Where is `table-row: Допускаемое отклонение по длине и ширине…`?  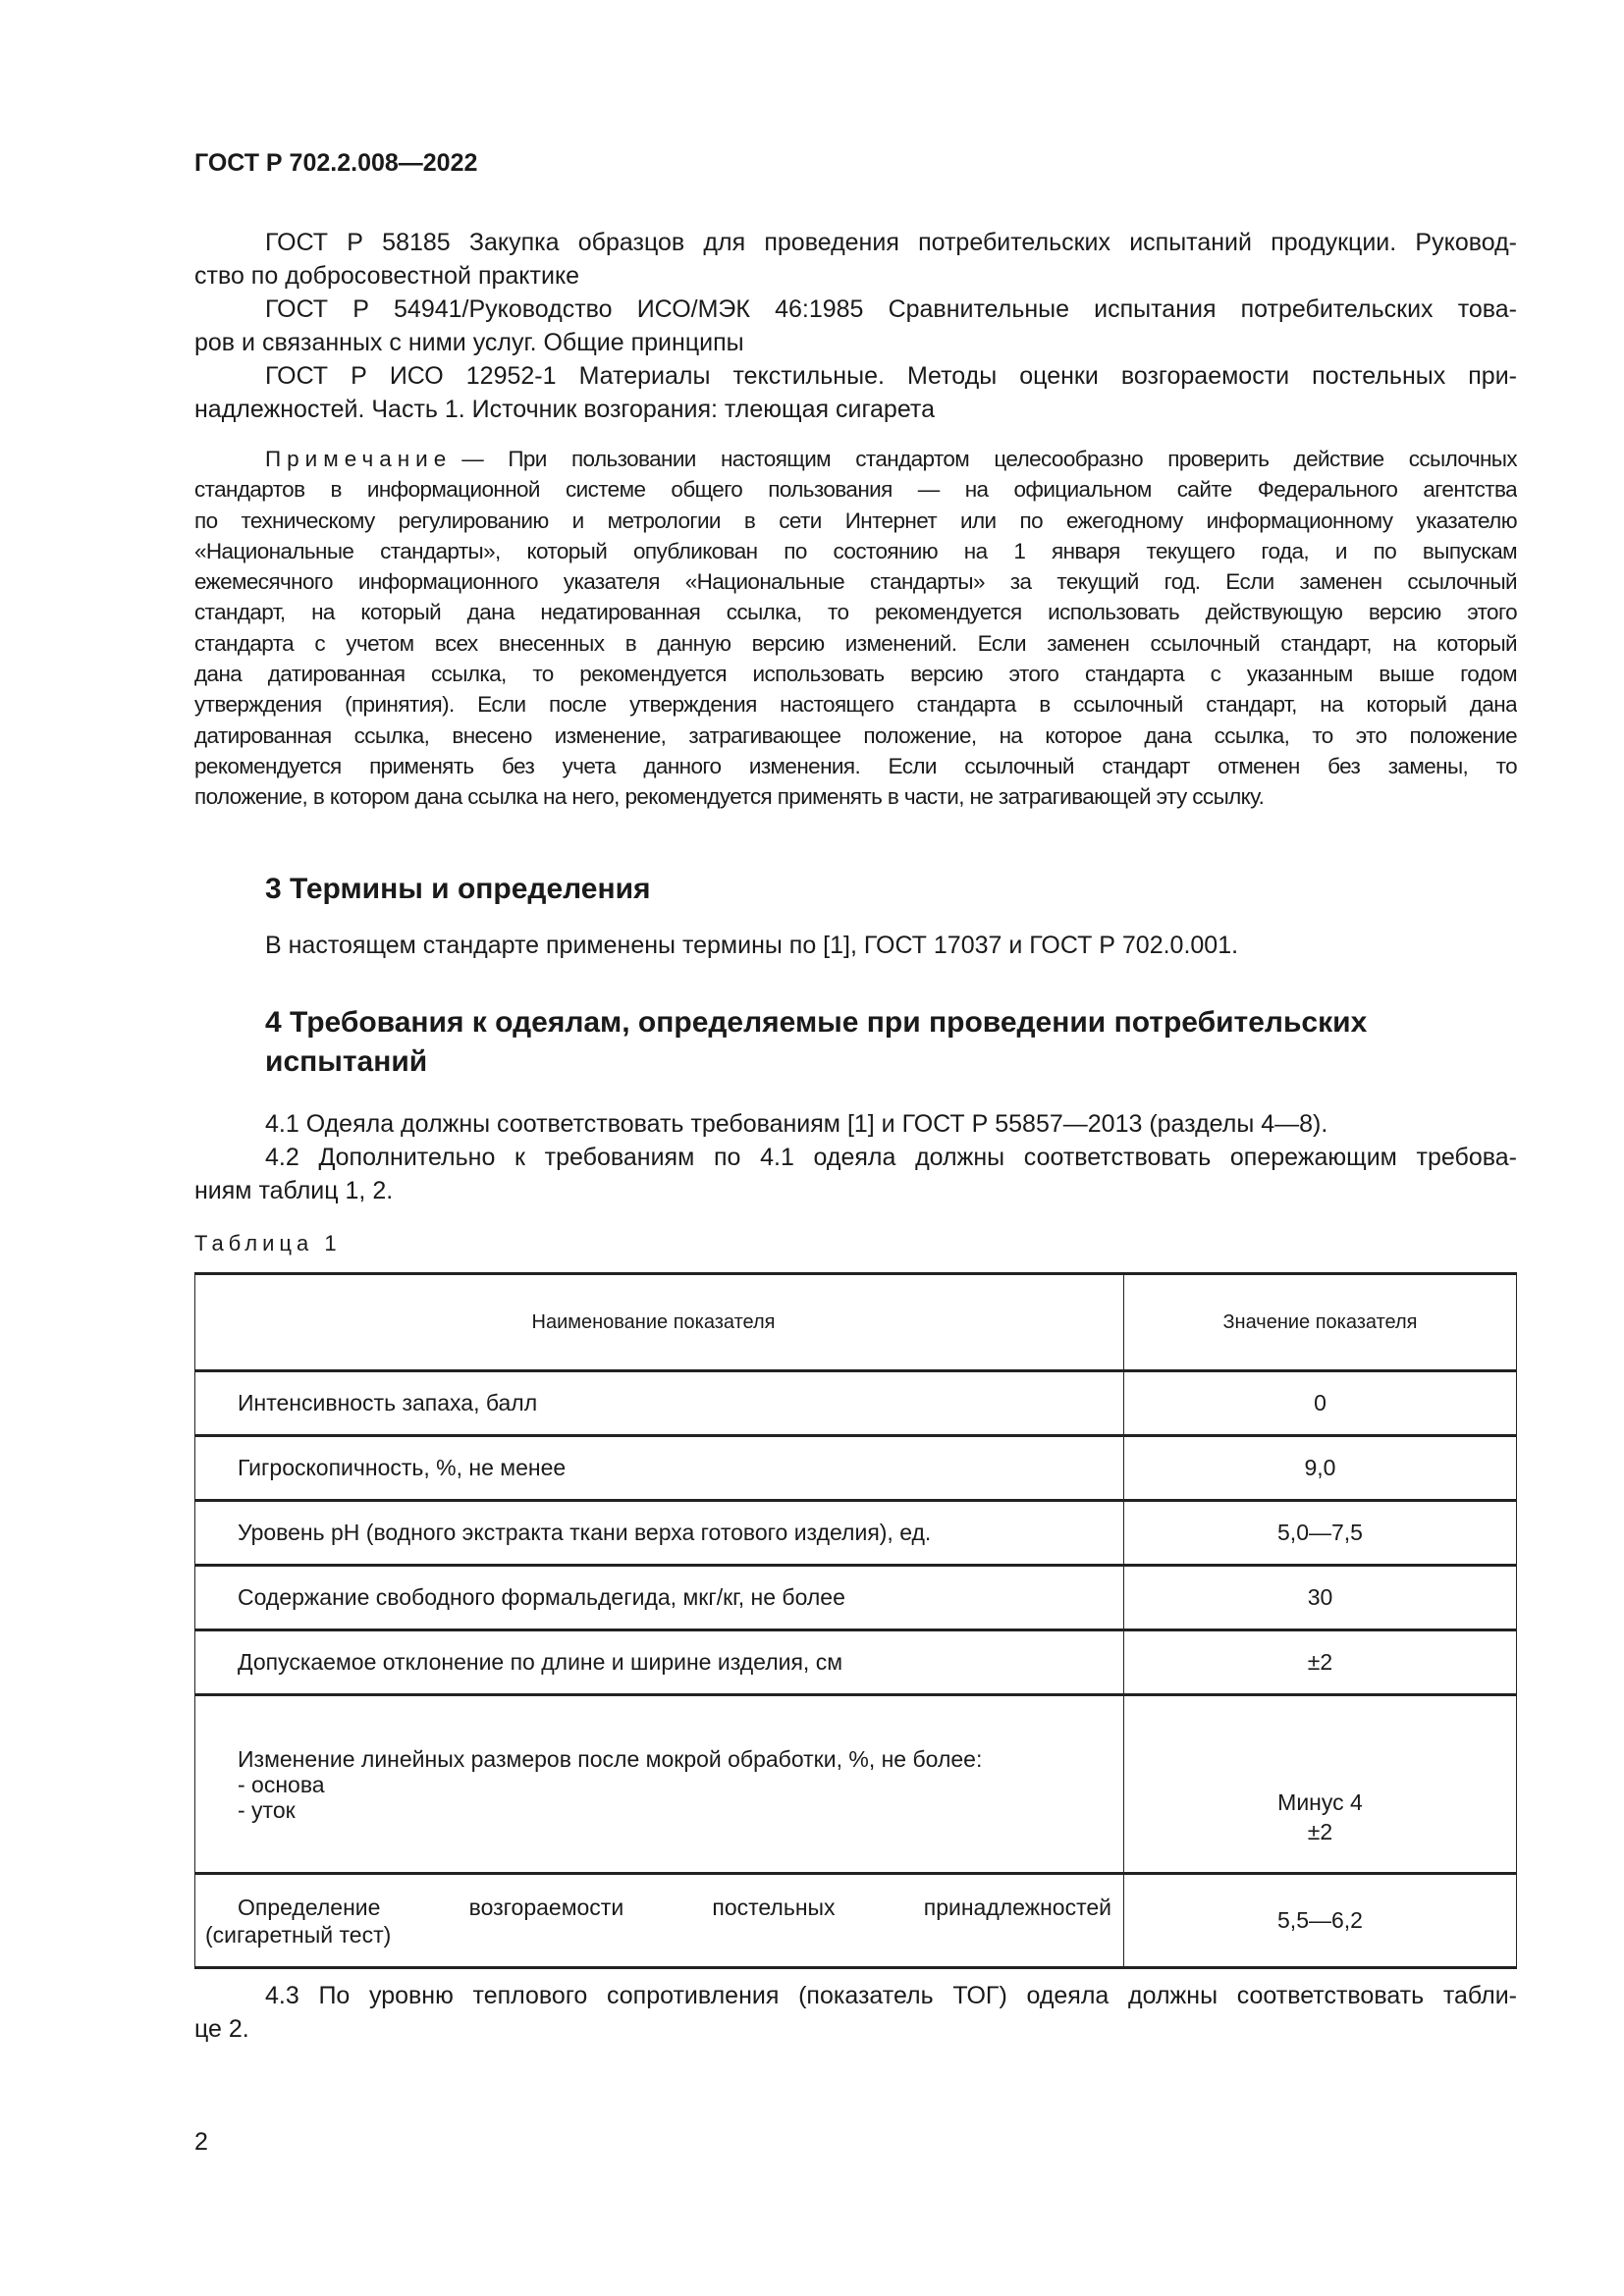
table-row: Допускаемое отклонение по длине и ширине… is located at coordinates (855, 1662).